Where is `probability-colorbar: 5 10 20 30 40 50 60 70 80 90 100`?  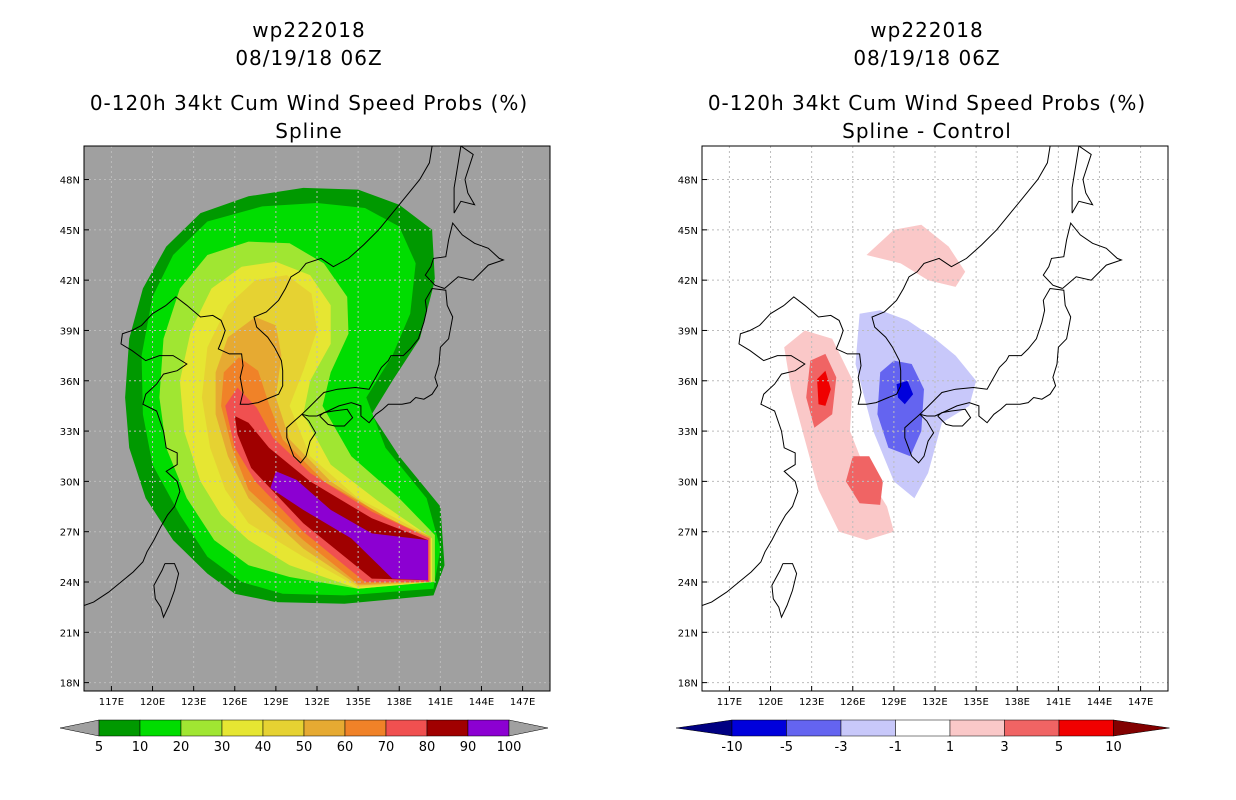 probability-colorbar: 5 10 20 30 40 50 60 70 80 90 100 is located at coordinates (304, 737).